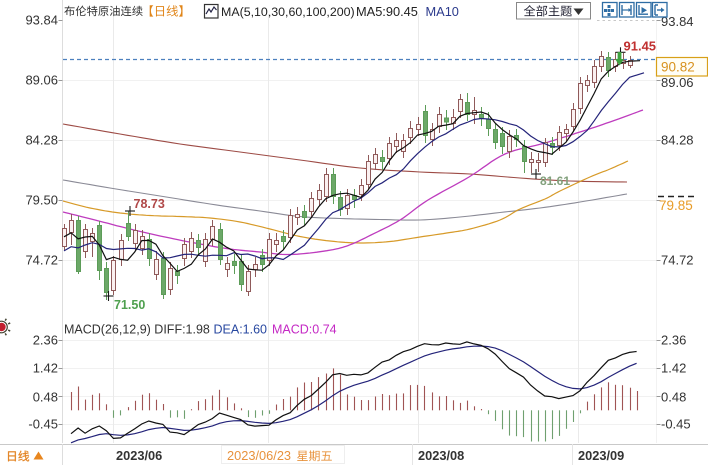 The height and width of the screenshot is (465, 708). What do you see at coordinates (288, 12) in the screenshot?
I see `svg-text: MA(5,10,30,60,100,200)` at bounding box center [288, 12].